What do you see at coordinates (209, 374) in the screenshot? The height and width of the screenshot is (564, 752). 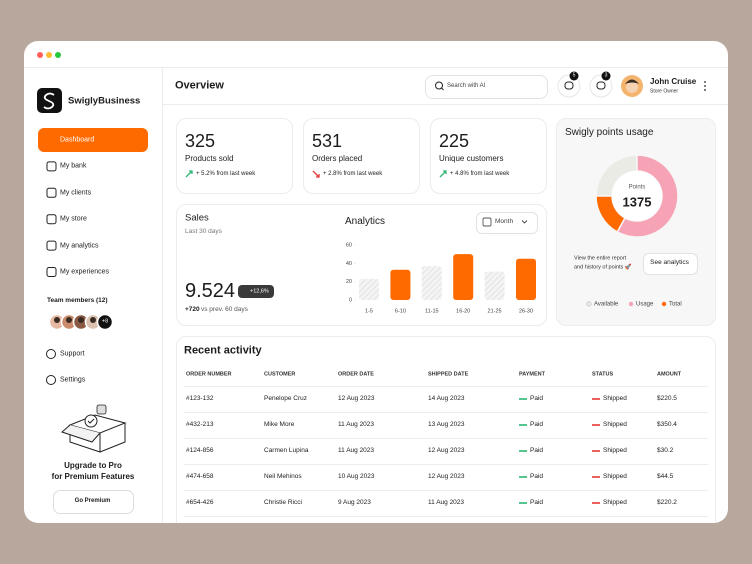 I see `column-header: ORDER NUMBER` at bounding box center [209, 374].